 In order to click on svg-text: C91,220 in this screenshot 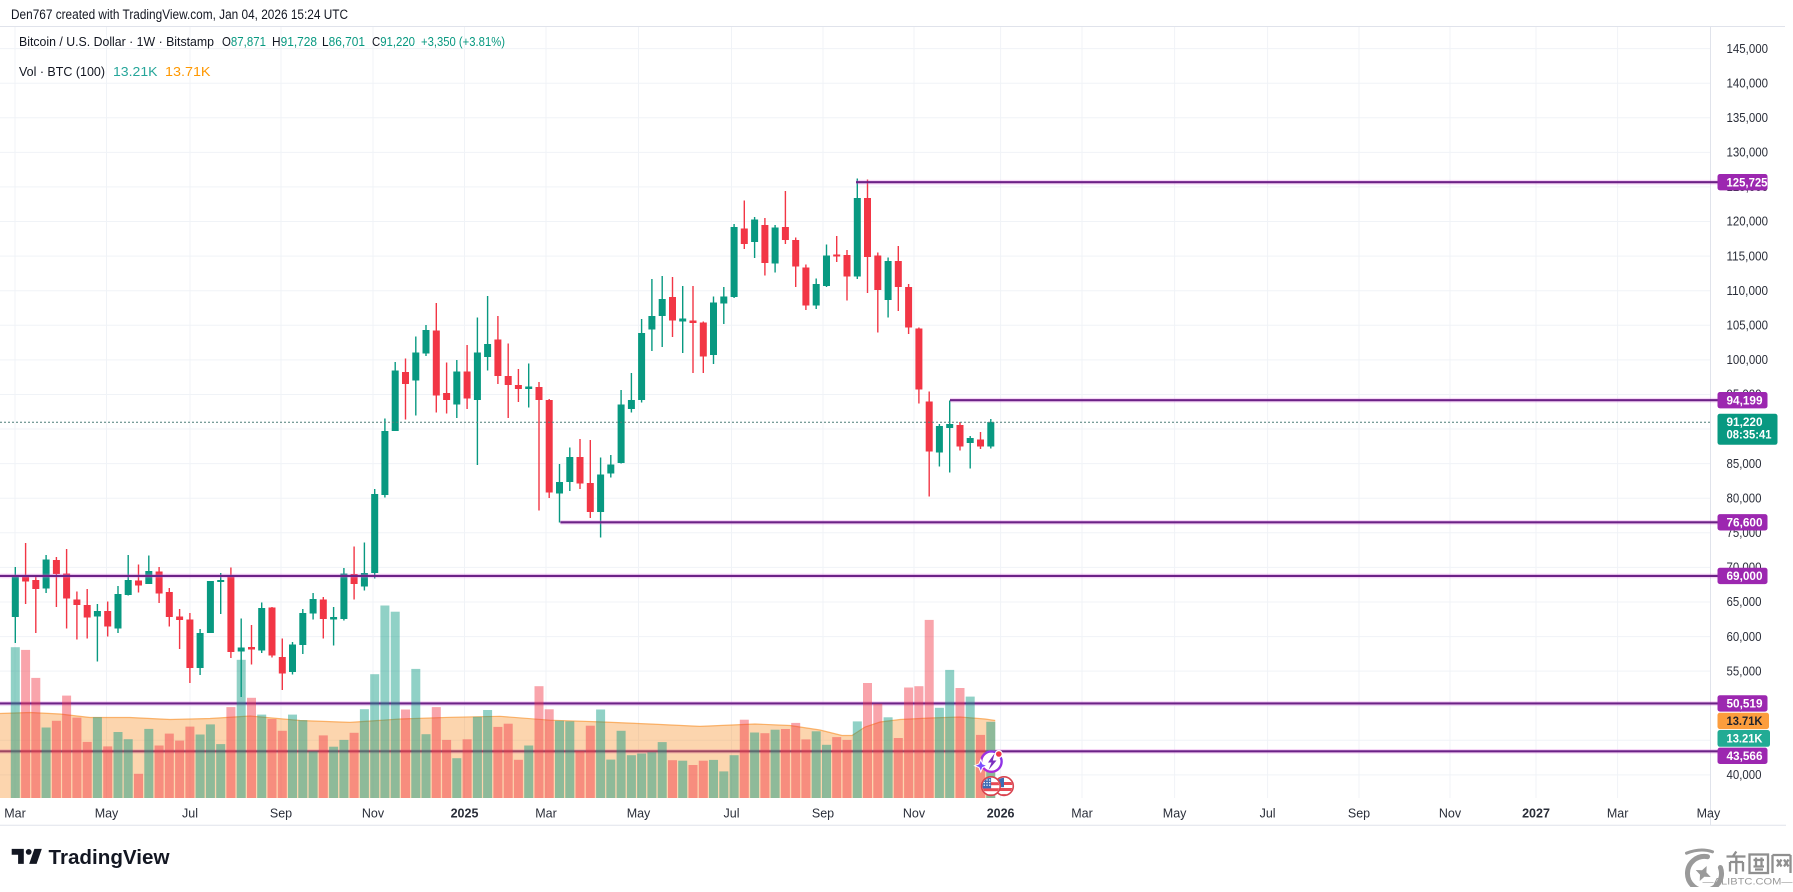, I will do `click(393, 41)`.